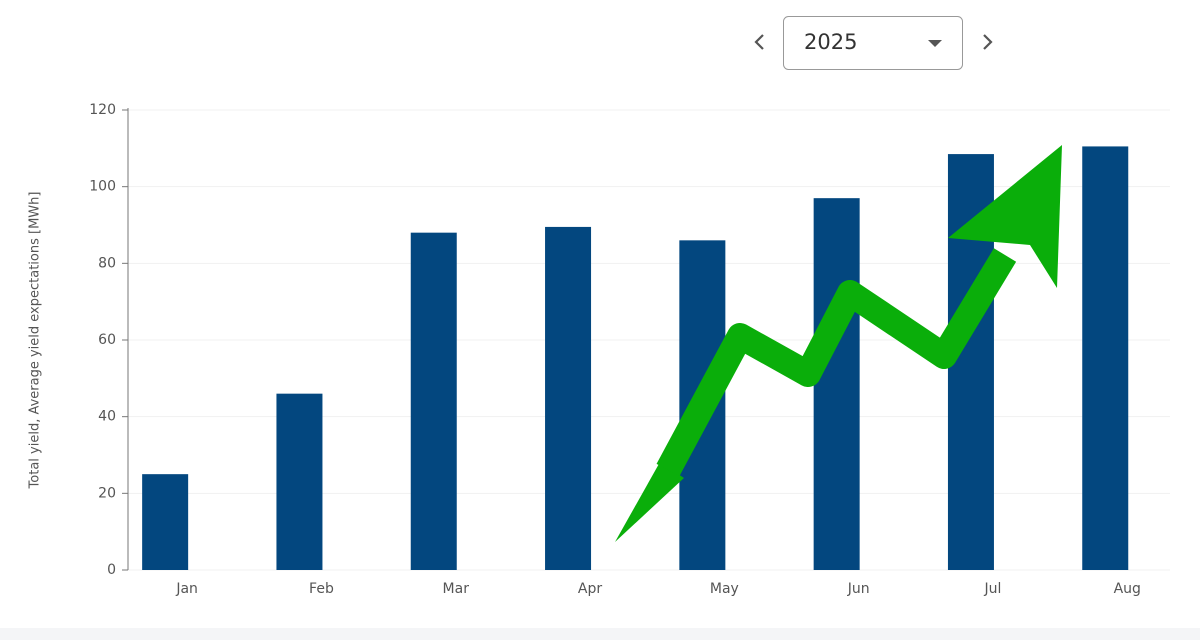 Image resolution: width=1200 pixels, height=644 pixels. I want to click on year-value: 2025, so click(830, 42).